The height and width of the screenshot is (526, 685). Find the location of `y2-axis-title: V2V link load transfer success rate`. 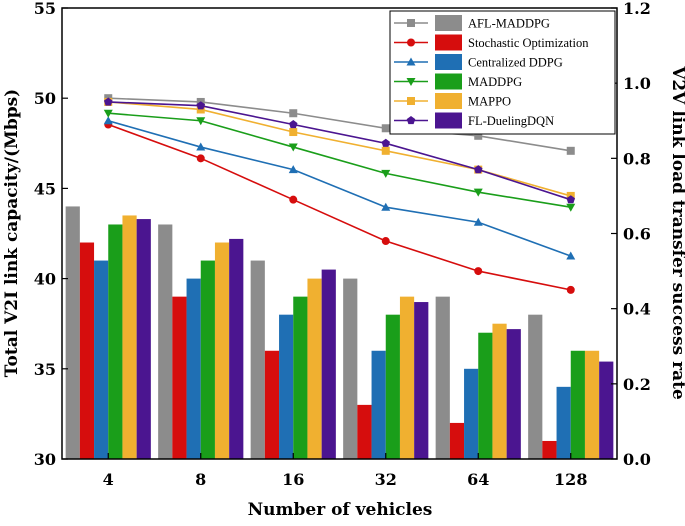

y2-axis-title: V2V link load transfer success rate is located at coordinates (676, 232).